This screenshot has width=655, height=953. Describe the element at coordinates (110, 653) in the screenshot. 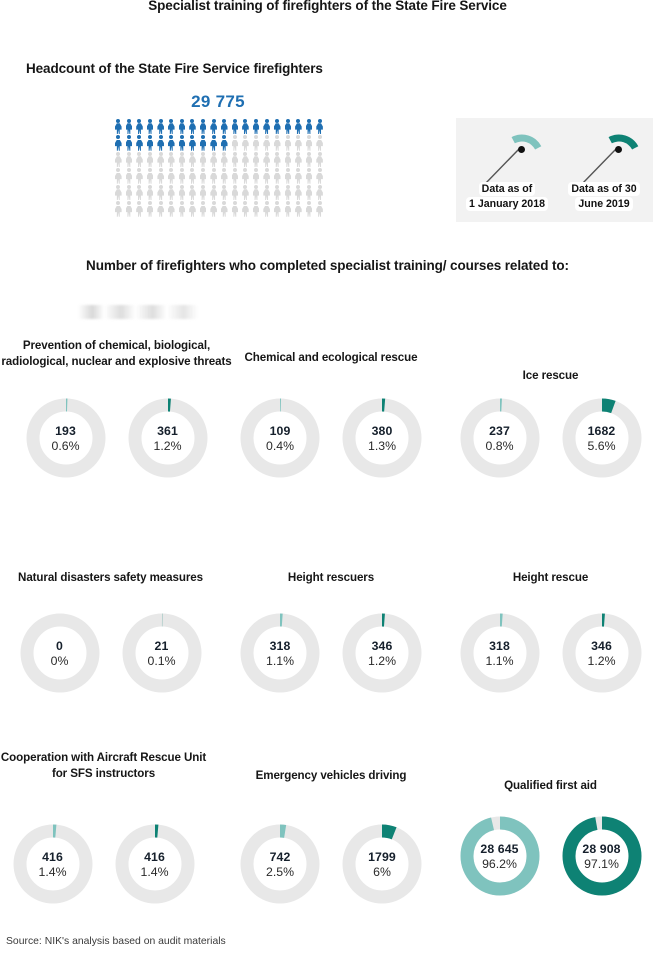

I see `donut-pair: 0 0% 21 0.1%` at that location.